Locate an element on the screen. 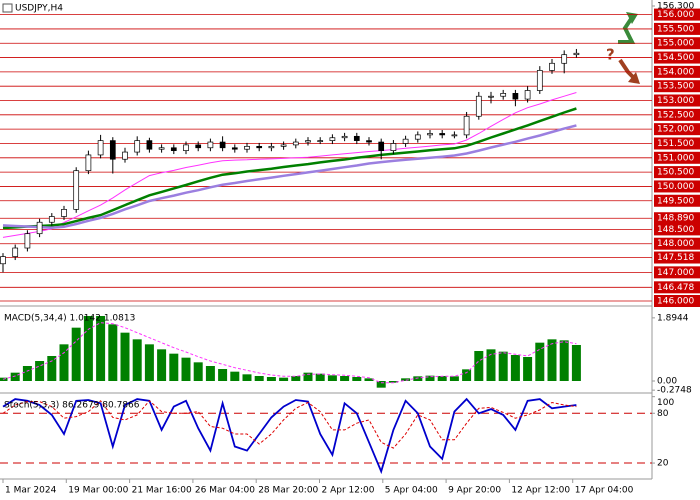 The width and height of the screenshot is (700, 500). y-tick-label: 100 is located at coordinates (665, 403).